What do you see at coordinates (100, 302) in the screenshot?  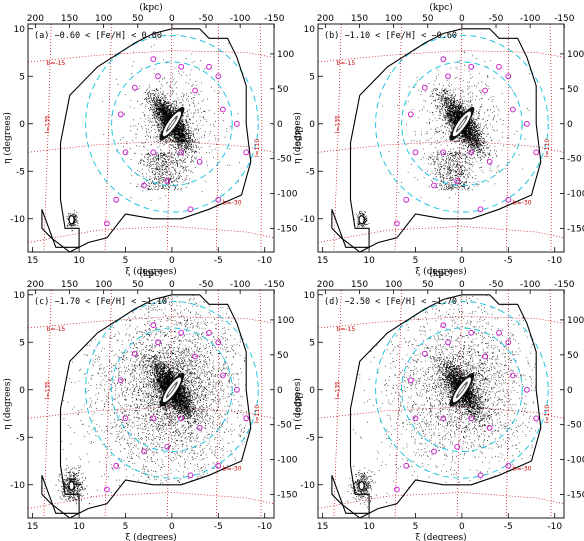 I see `panel-title: (c) −1.70 < [Fe/H] < −1.10` at bounding box center [100, 302].